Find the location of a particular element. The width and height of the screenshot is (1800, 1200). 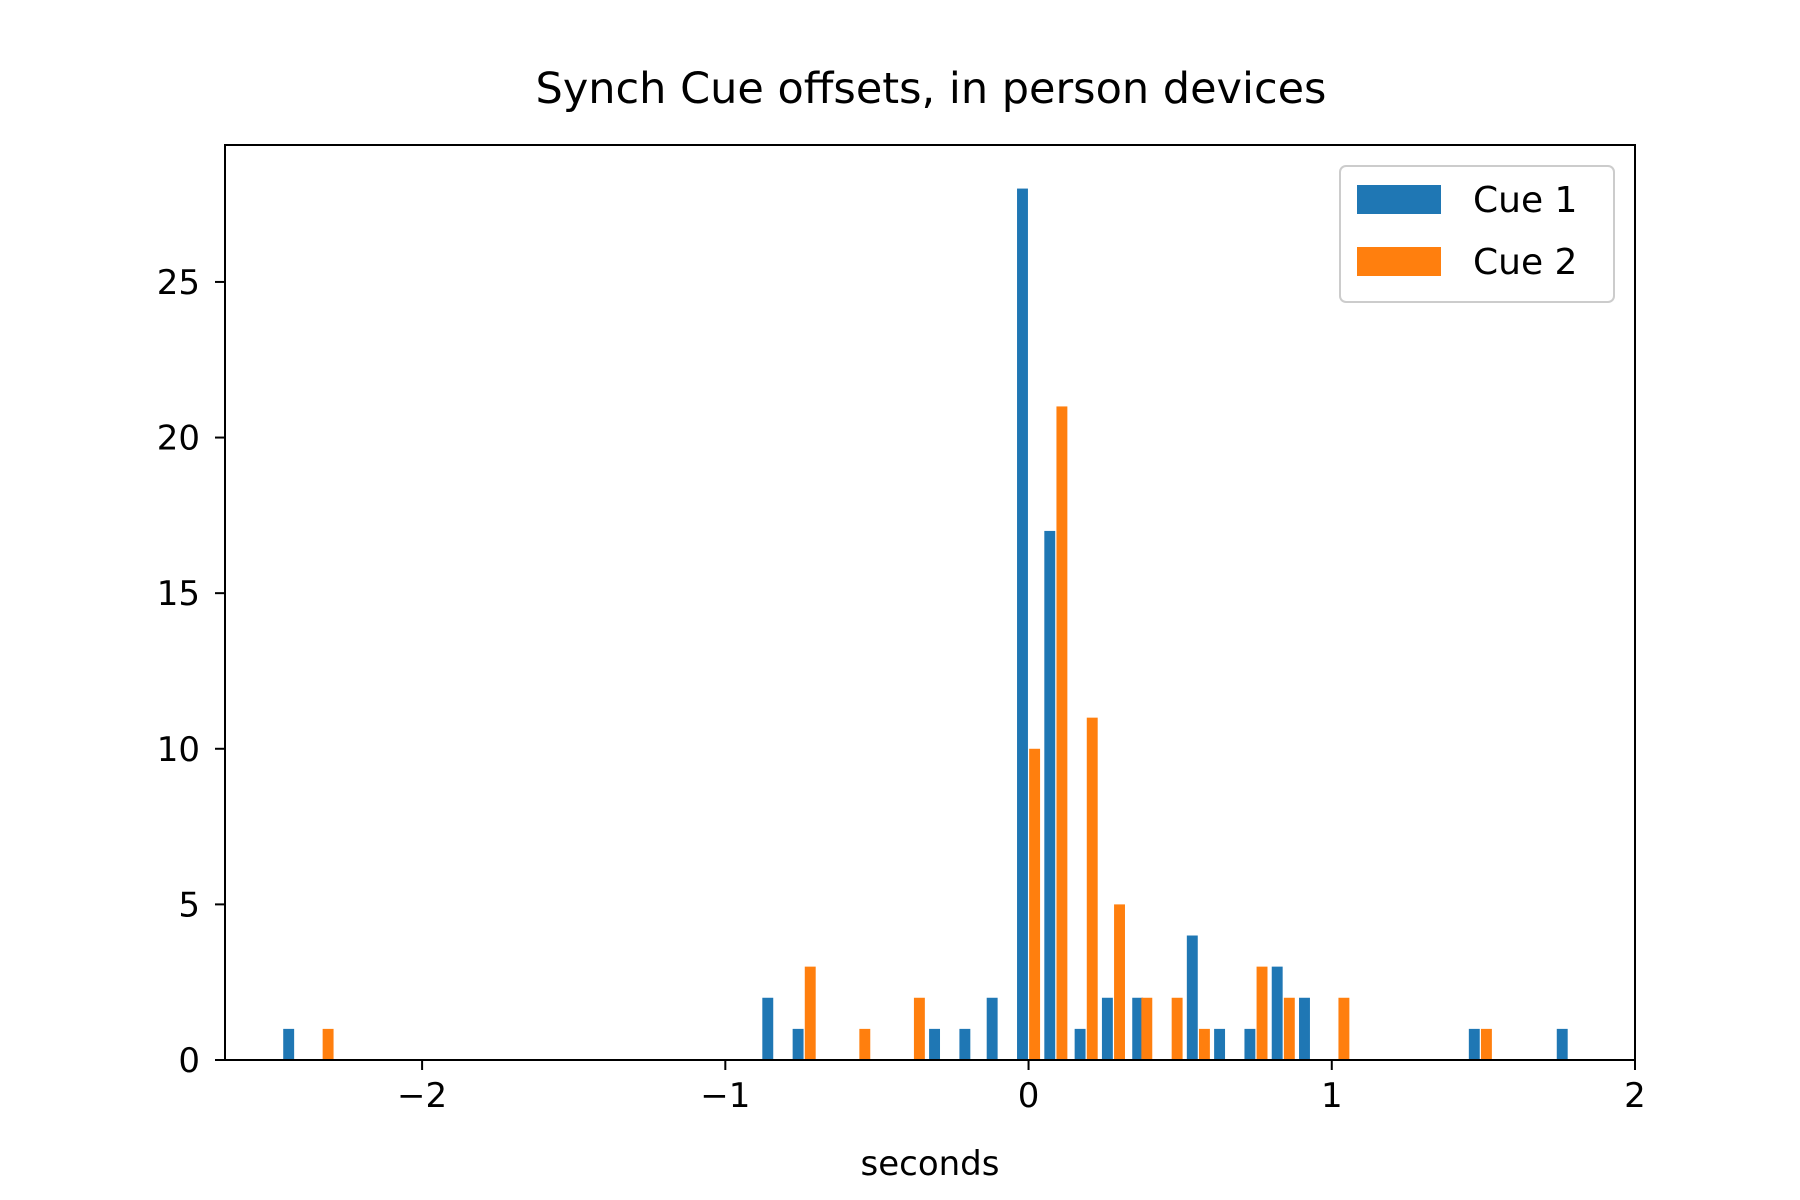

x-tick-label: −1 is located at coordinates (725, 1096).